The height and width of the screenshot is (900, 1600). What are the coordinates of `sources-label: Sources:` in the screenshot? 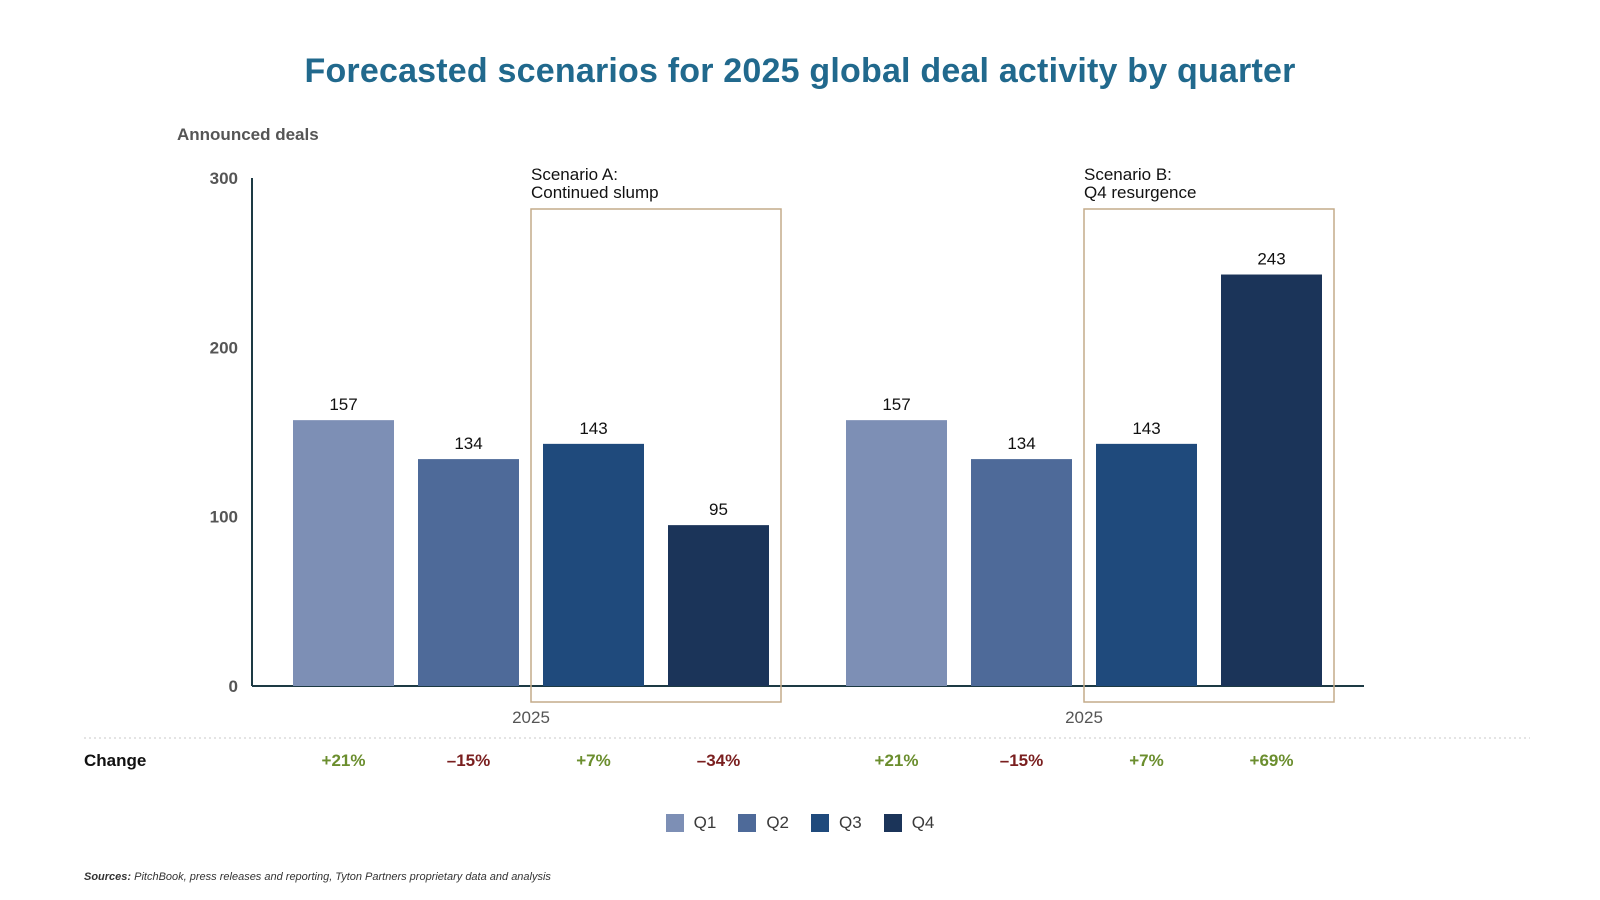 It's located at (108, 877).